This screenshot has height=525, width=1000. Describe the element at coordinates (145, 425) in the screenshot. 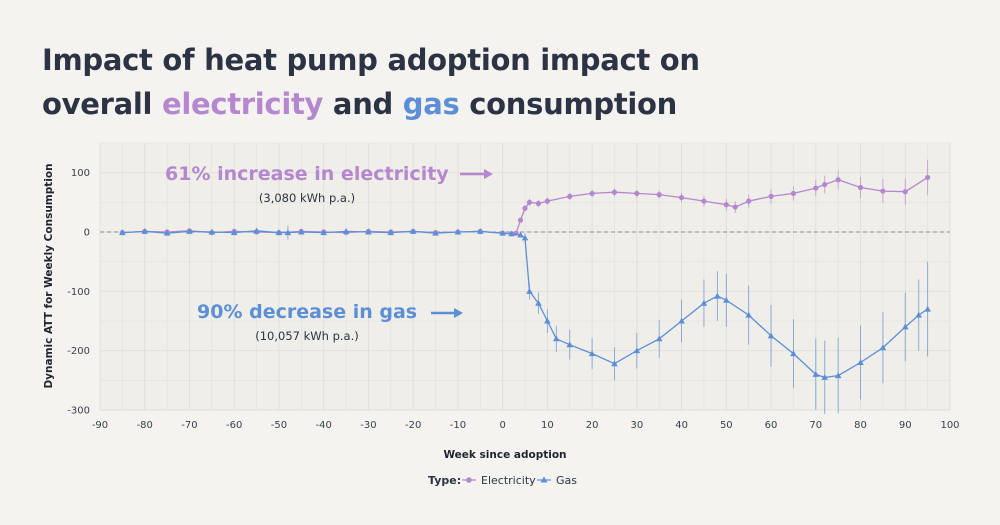

I see `x-tick-label: -80` at that location.